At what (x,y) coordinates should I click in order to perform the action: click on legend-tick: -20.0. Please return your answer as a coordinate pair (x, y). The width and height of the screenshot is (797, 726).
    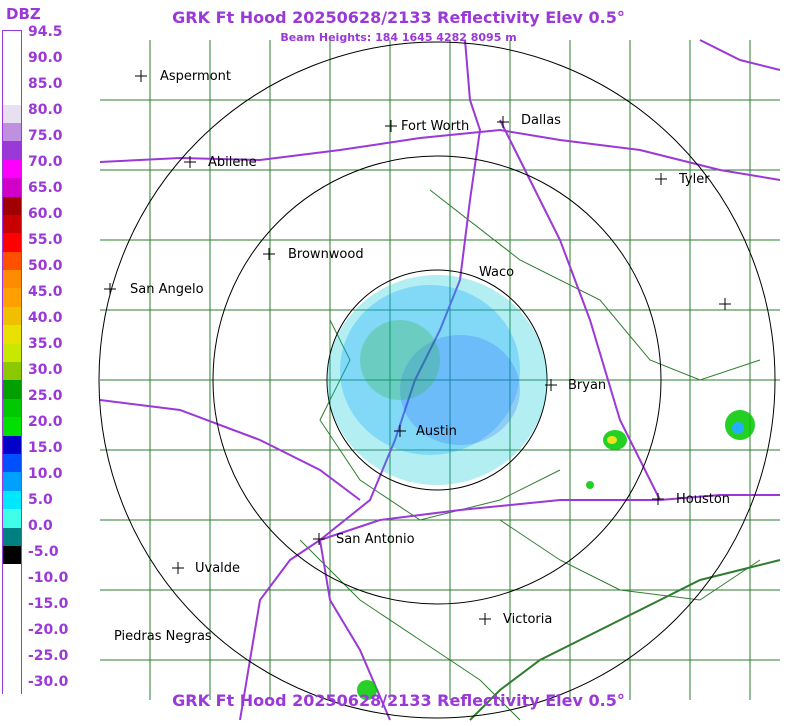
    Looking at the image, I should click on (48, 630).